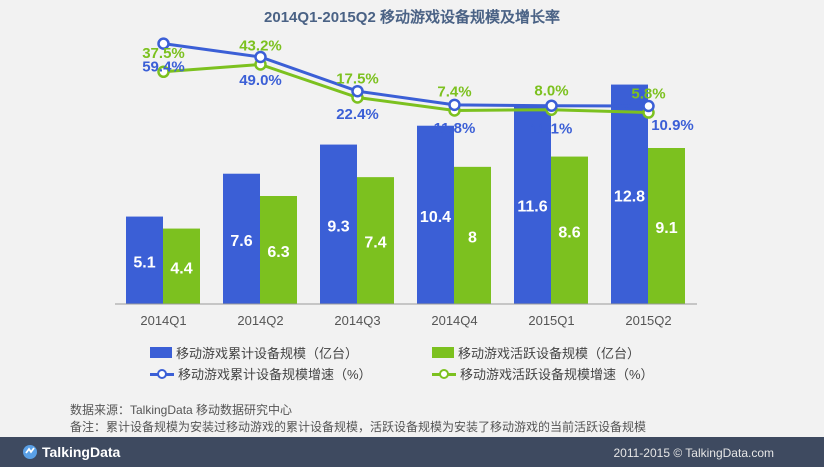  What do you see at coordinates (435, 217) in the screenshot?
I see `bar-label-cumulative-2014Q4: 10.4` at bounding box center [435, 217].